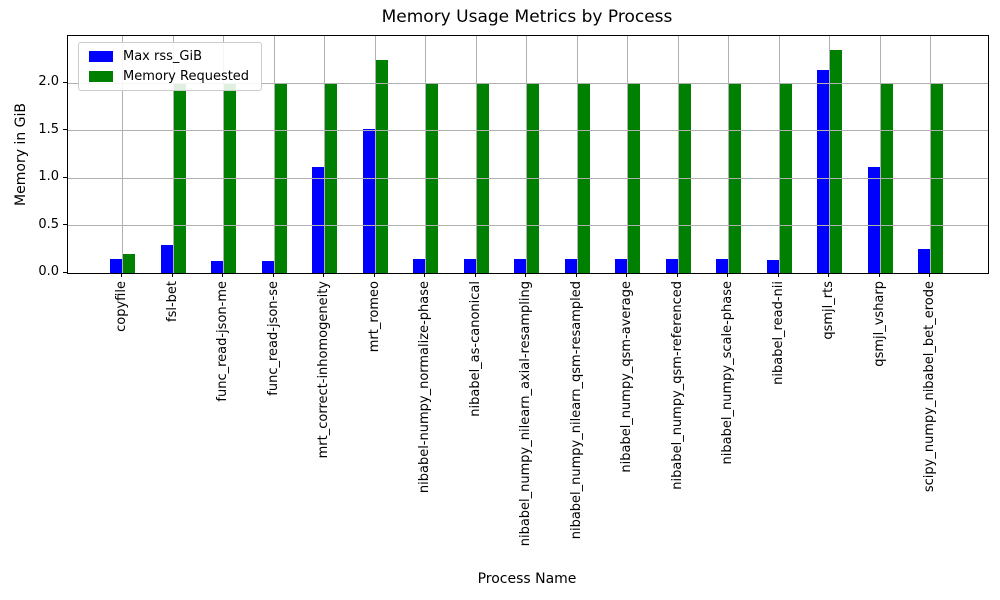  What do you see at coordinates (778, 333) in the screenshot?
I see `x-tick-label: nibabel_read-nii` at bounding box center [778, 333].